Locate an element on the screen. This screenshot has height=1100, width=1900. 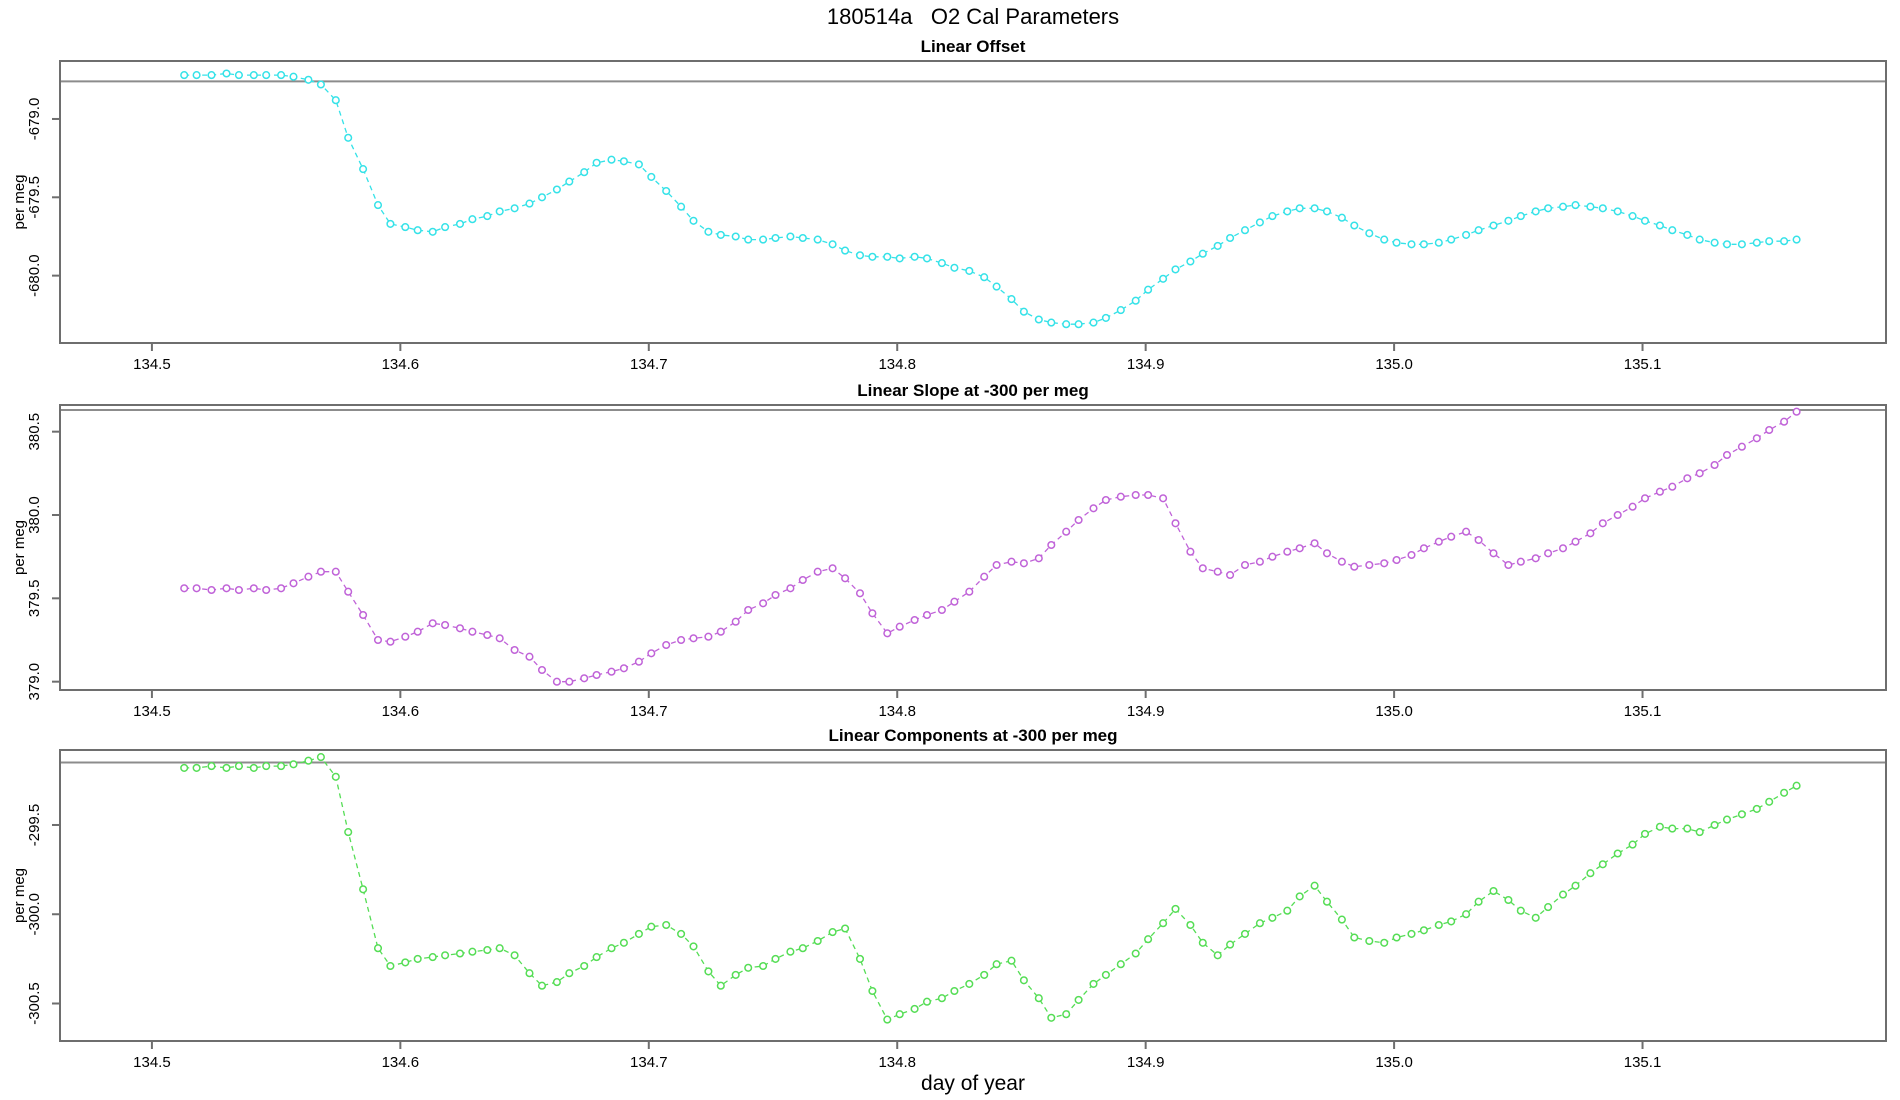
y-tick-label: 380.5 is located at coordinates (34, 432).